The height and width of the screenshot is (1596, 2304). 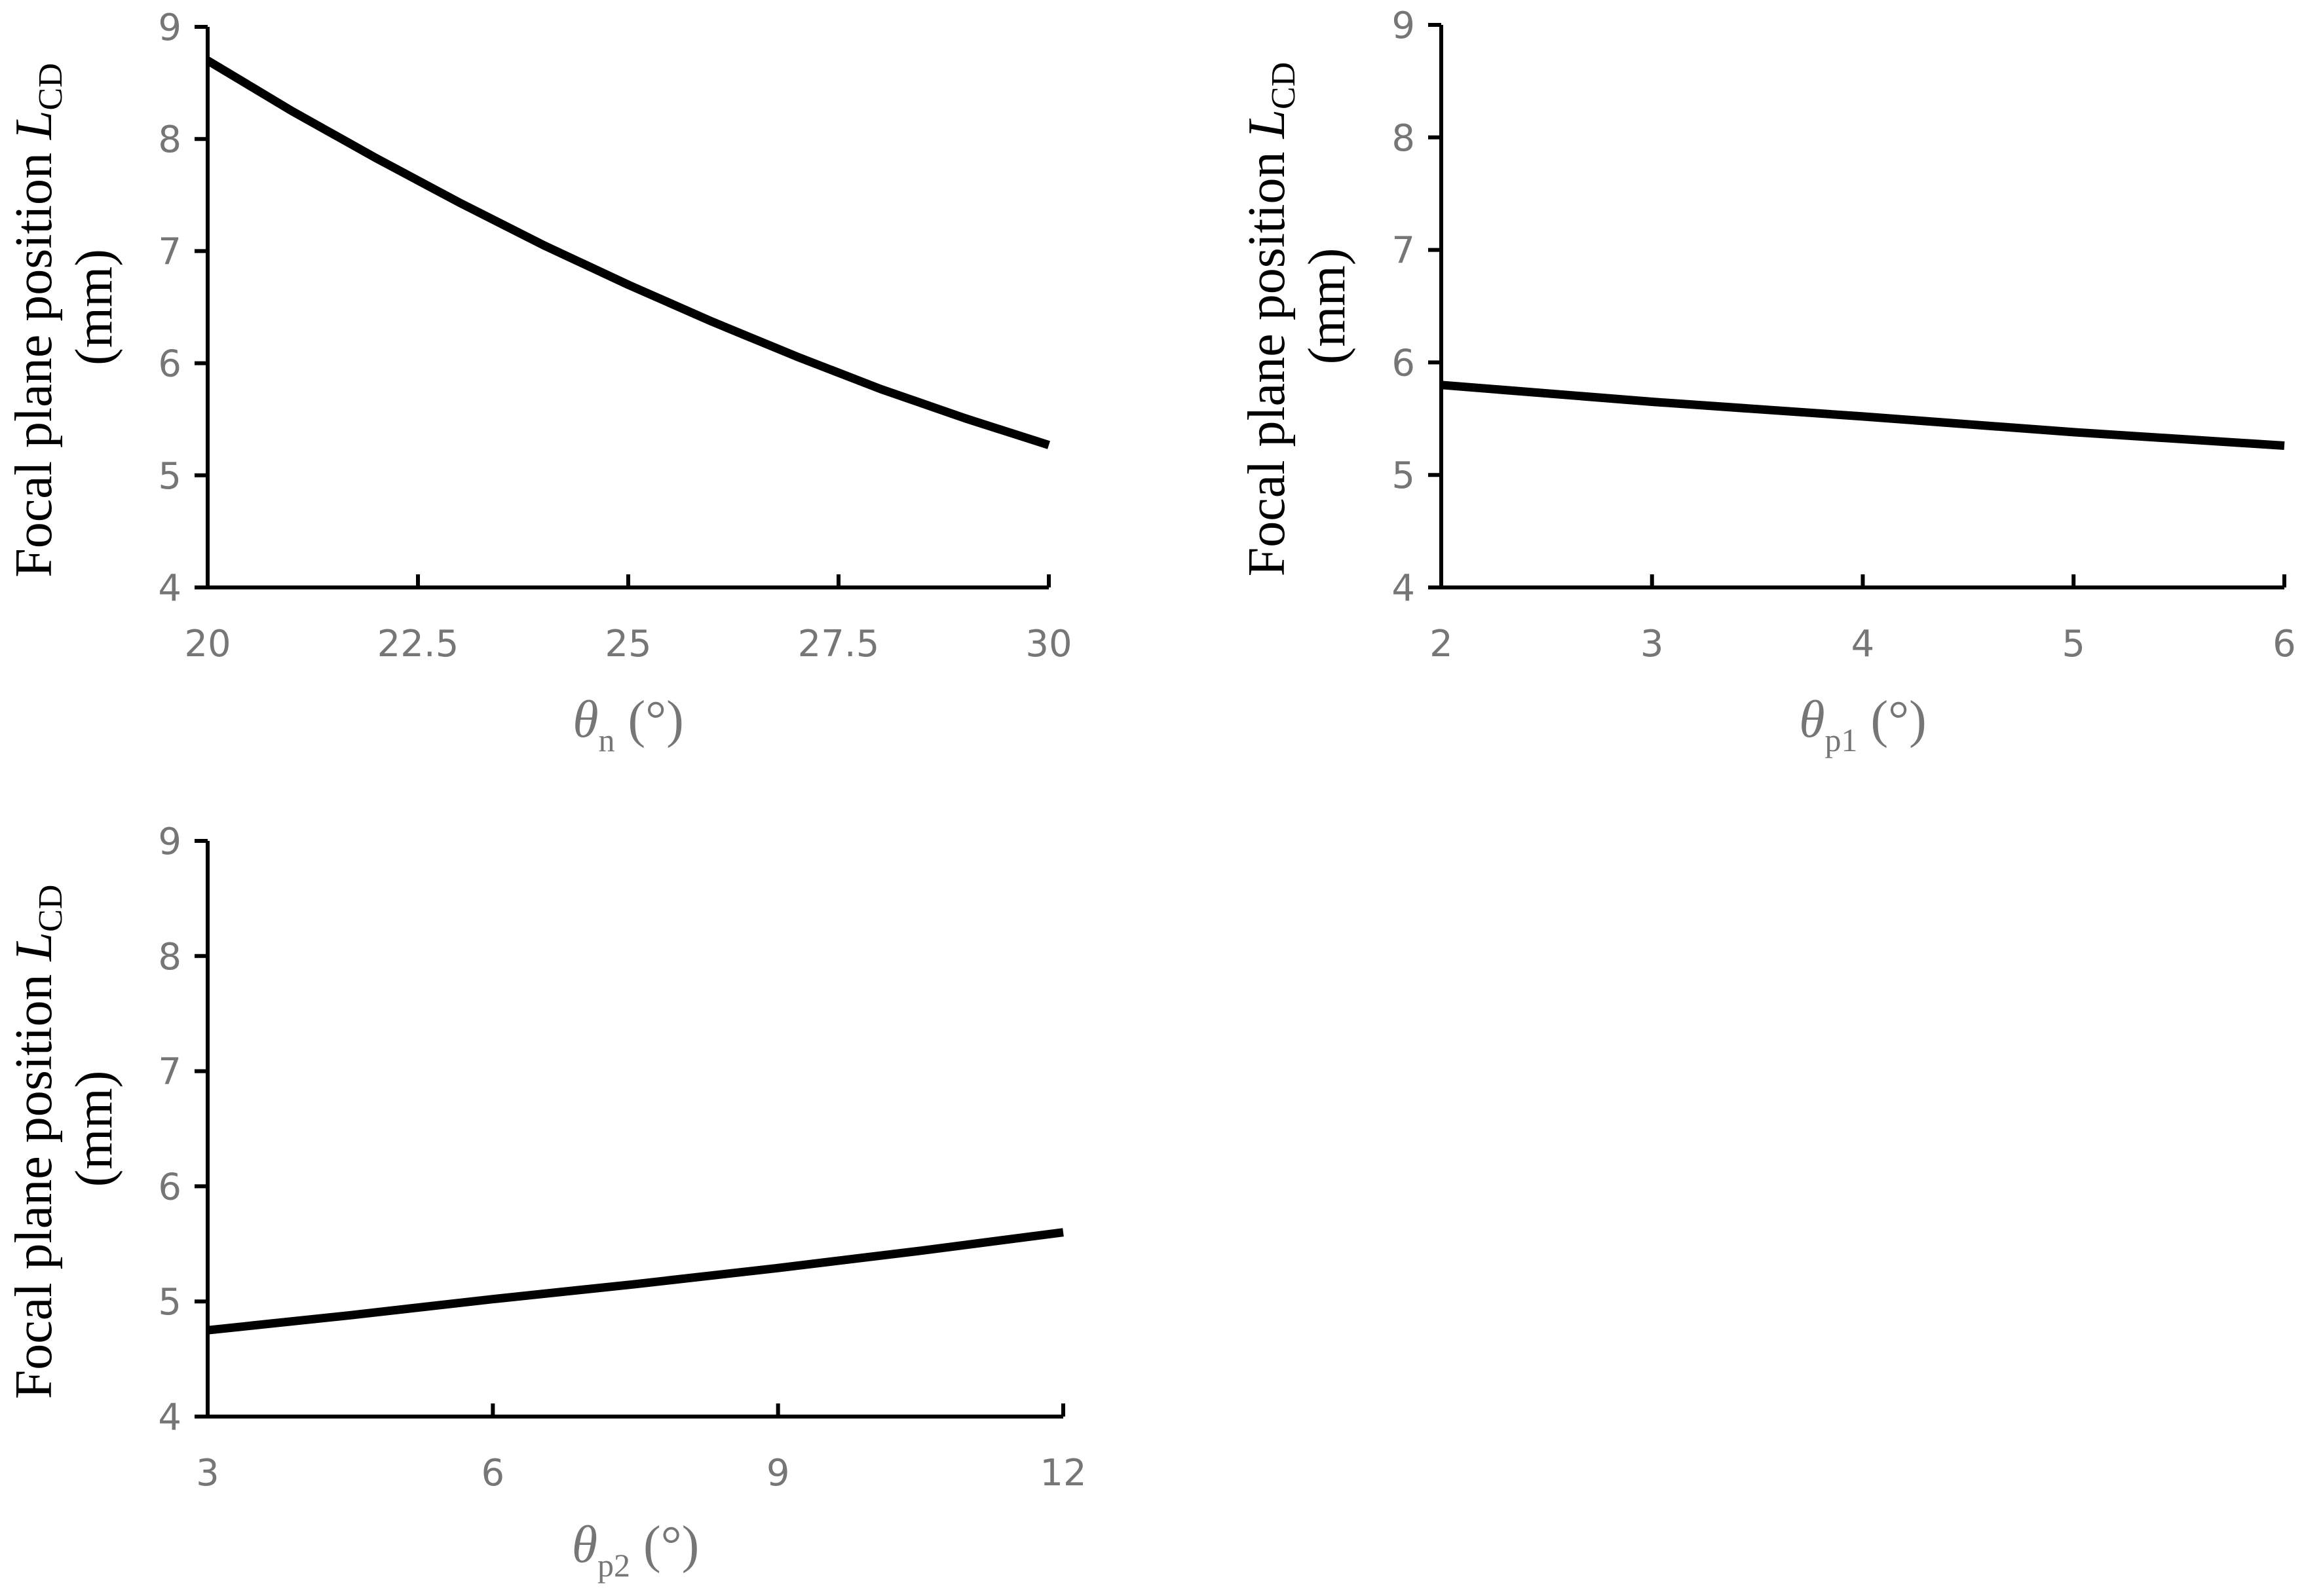 What do you see at coordinates (1048, 644) in the screenshot?
I see `x-tick-label: 30` at bounding box center [1048, 644].